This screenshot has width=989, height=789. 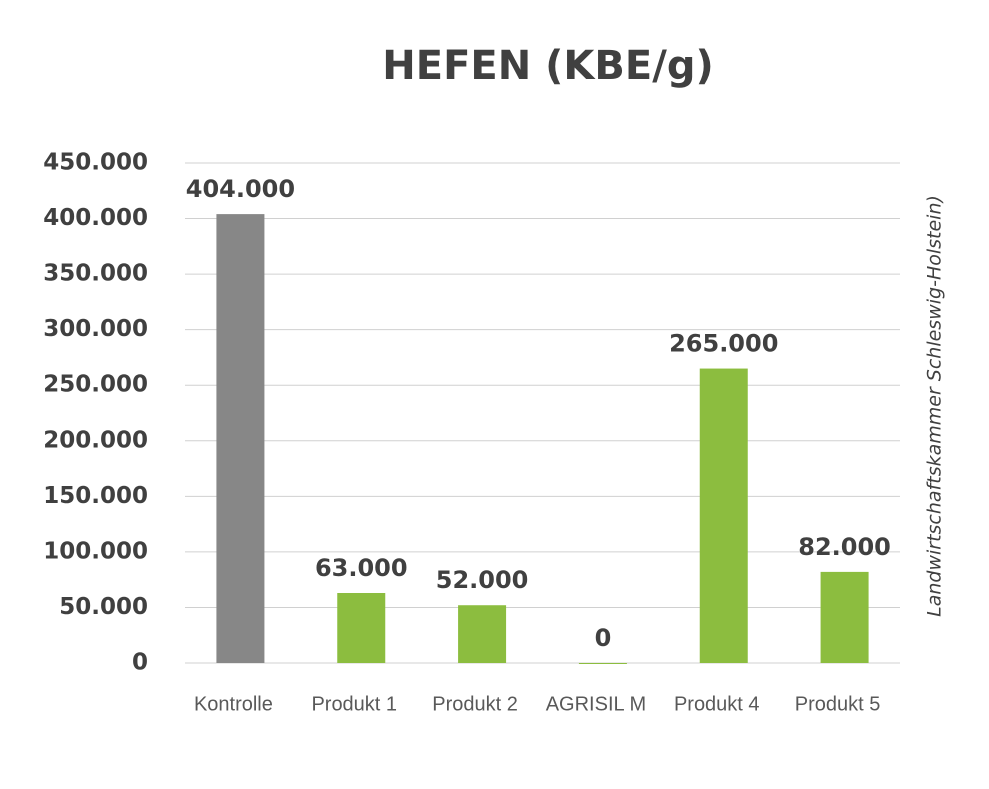 I want to click on chart-title: HEFEN (KBE/g), so click(x=547, y=66).